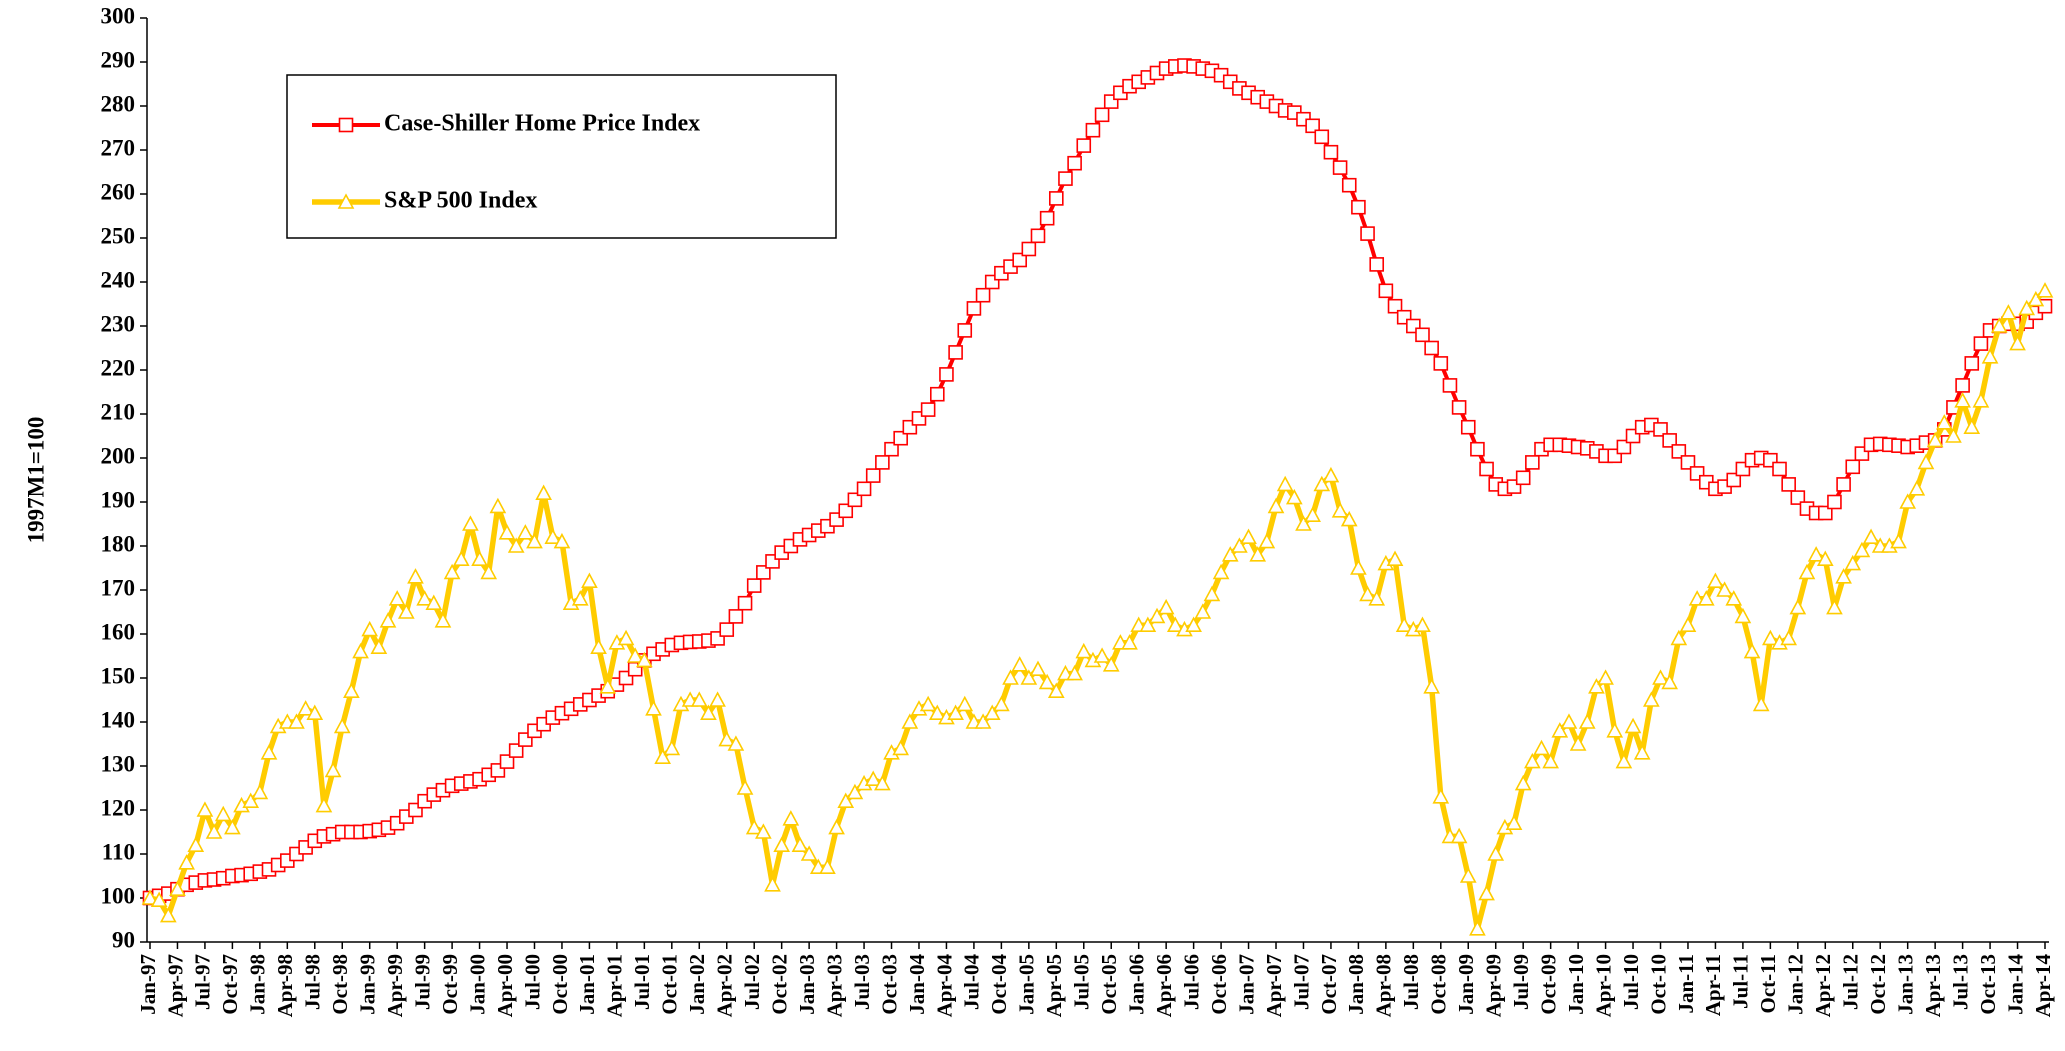  Describe the element at coordinates (1411, 982) in the screenshot. I see `x-tick-label: Jul-08` at that location.